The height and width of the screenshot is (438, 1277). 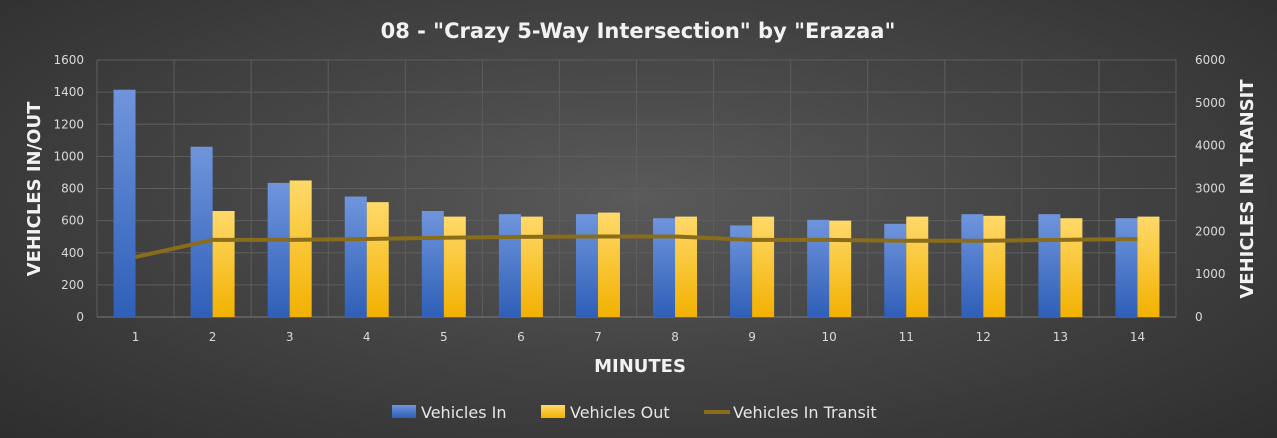 What do you see at coordinates (1210, 103) in the screenshot?
I see `y2-tick-label: 5000` at bounding box center [1210, 103].